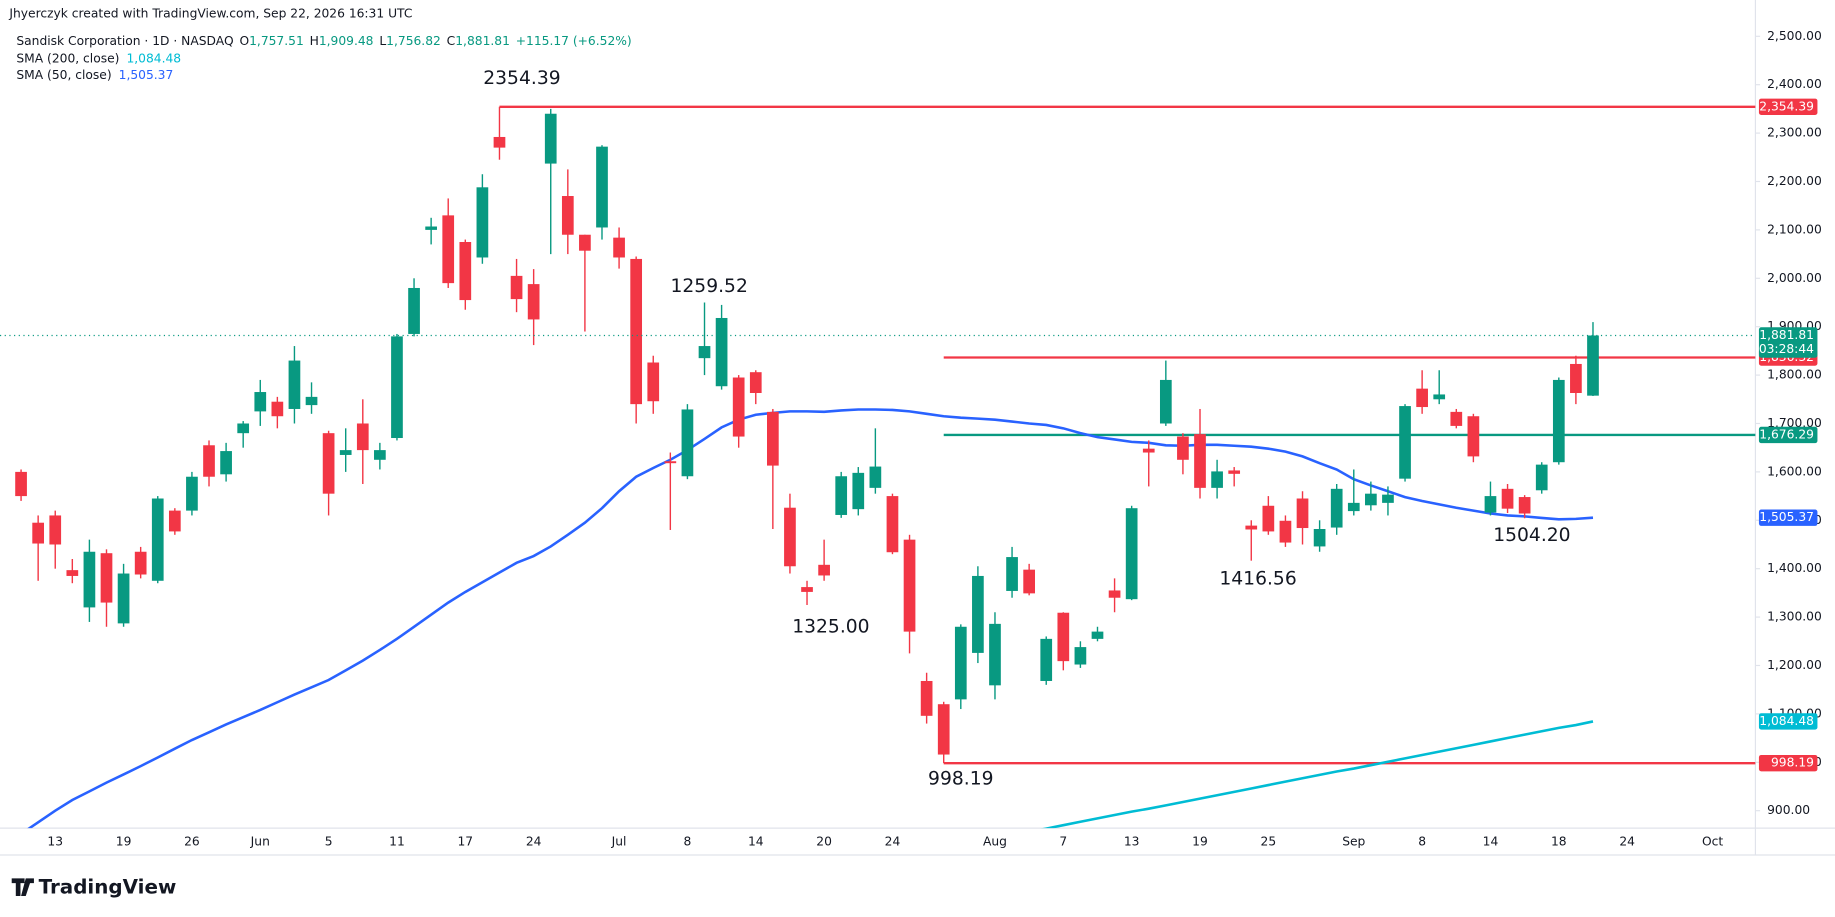  I want to click on price-tag-label: 1,505.37, so click(1786, 517).